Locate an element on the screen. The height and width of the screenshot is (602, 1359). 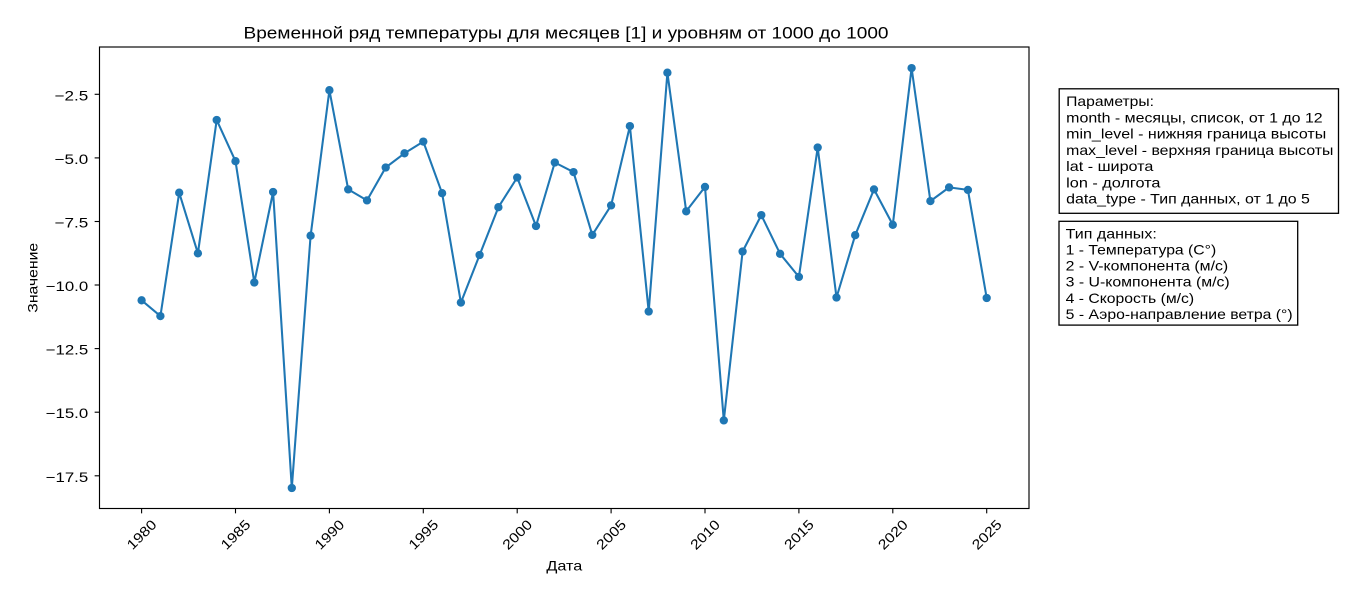
svg-text: −5.0 is located at coordinates (72, 159).